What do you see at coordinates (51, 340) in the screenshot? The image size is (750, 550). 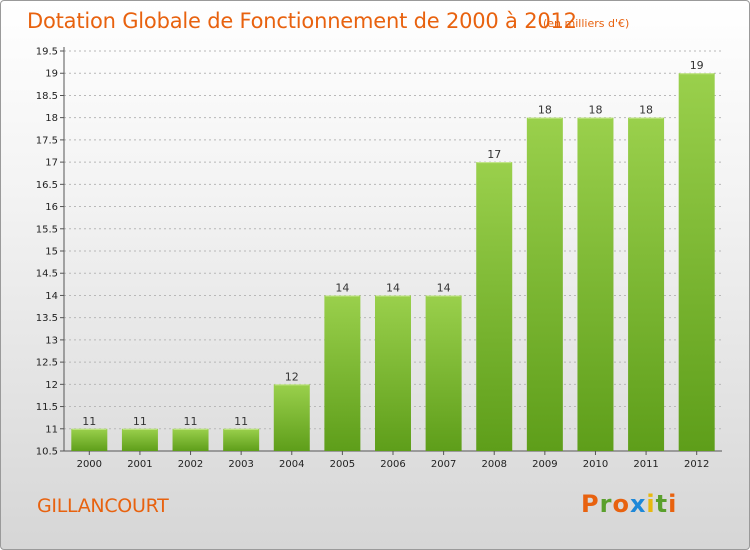 I see `y-tick-label: 13` at bounding box center [51, 340].